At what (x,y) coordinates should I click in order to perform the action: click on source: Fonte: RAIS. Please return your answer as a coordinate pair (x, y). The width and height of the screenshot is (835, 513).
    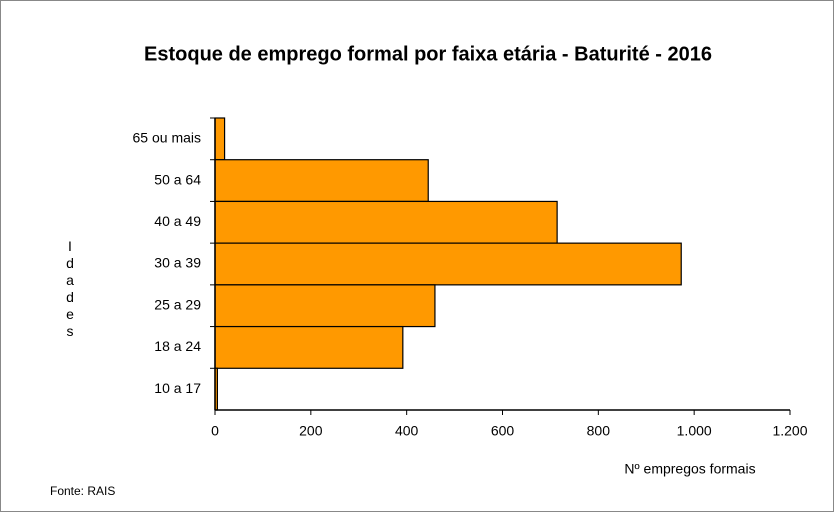
    Looking at the image, I should click on (82, 491).